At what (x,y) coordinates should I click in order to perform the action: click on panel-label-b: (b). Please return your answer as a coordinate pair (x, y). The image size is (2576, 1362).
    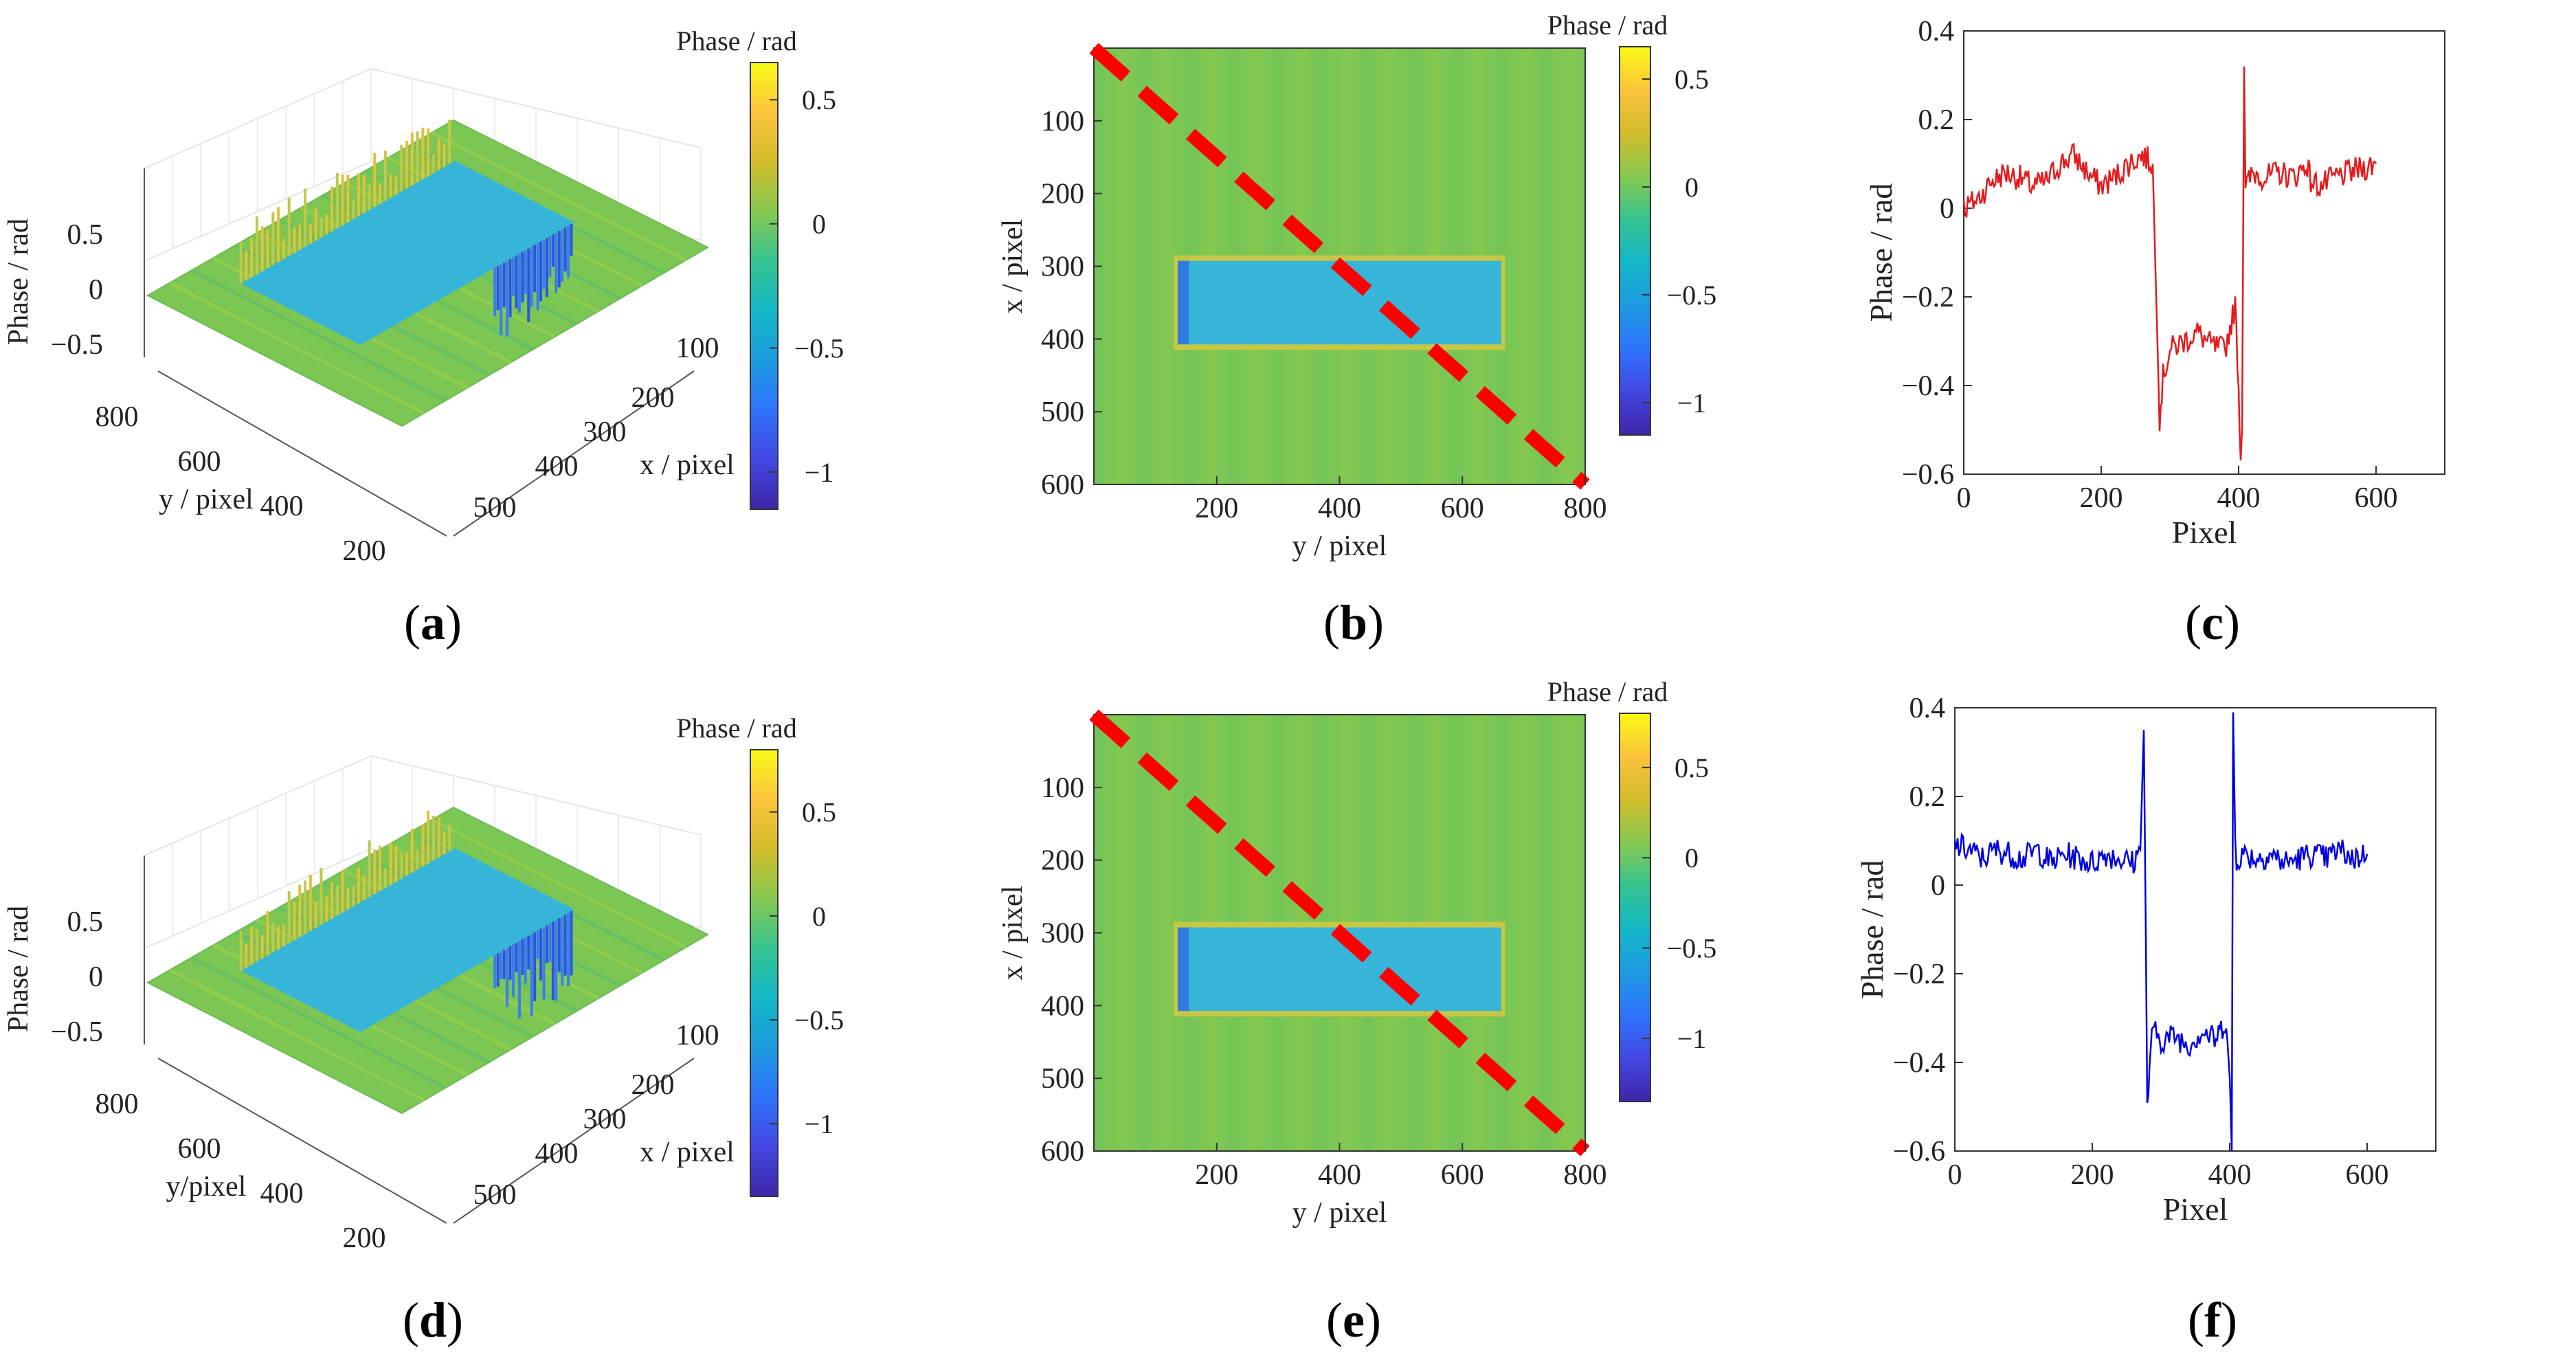
    Looking at the image, I should click on (1353, 622).